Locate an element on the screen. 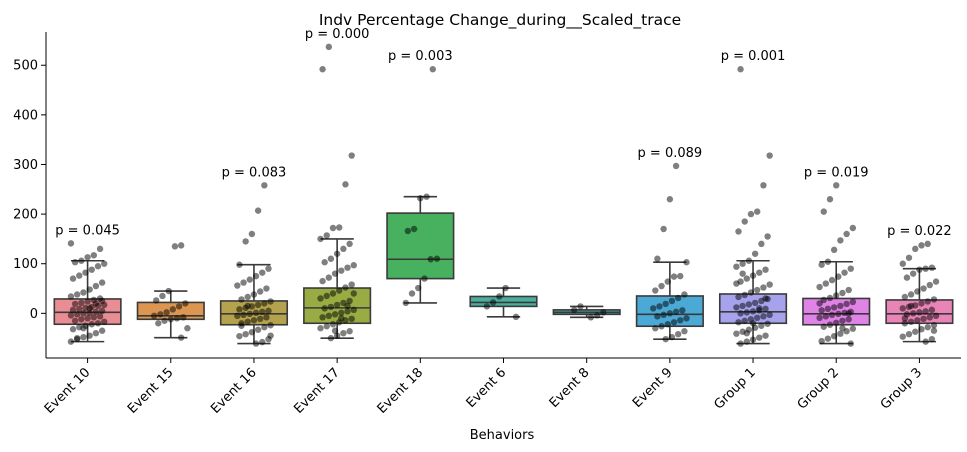  y-axis-ticks: 0 100 200 300 400 500 is located at coordinates (29, 190).